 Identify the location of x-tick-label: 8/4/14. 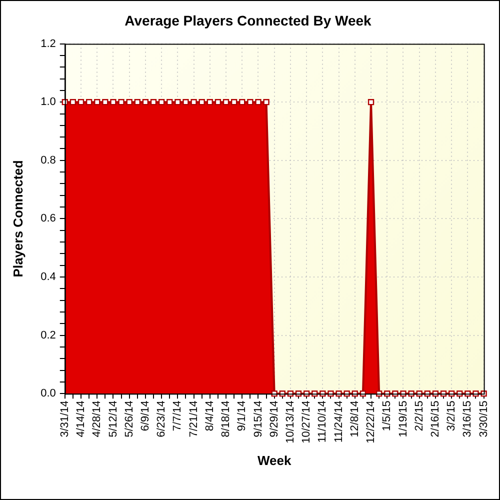
(210, 416).